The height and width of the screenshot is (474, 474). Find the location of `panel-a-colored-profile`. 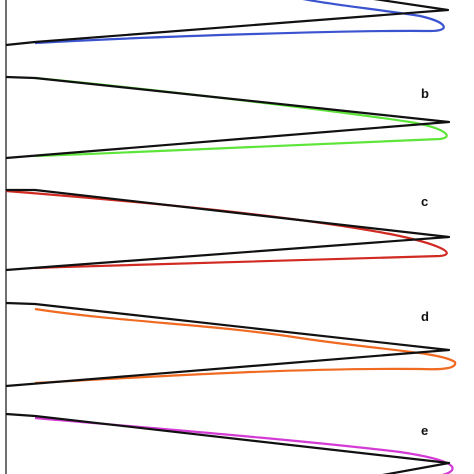

panel-a-colored-profile is located at coordinates (239, 22).